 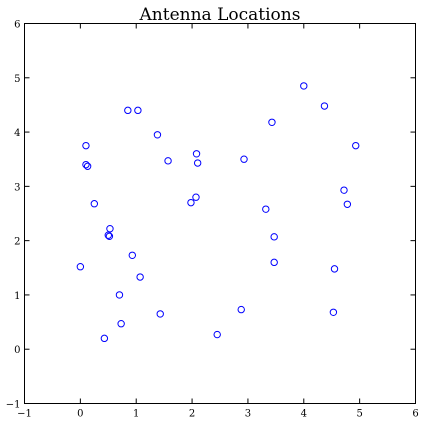 What do you see at coordinates (359, 414) in the screenshot?
I see `x-tick-label: 5` at bounding box center [359, 414].